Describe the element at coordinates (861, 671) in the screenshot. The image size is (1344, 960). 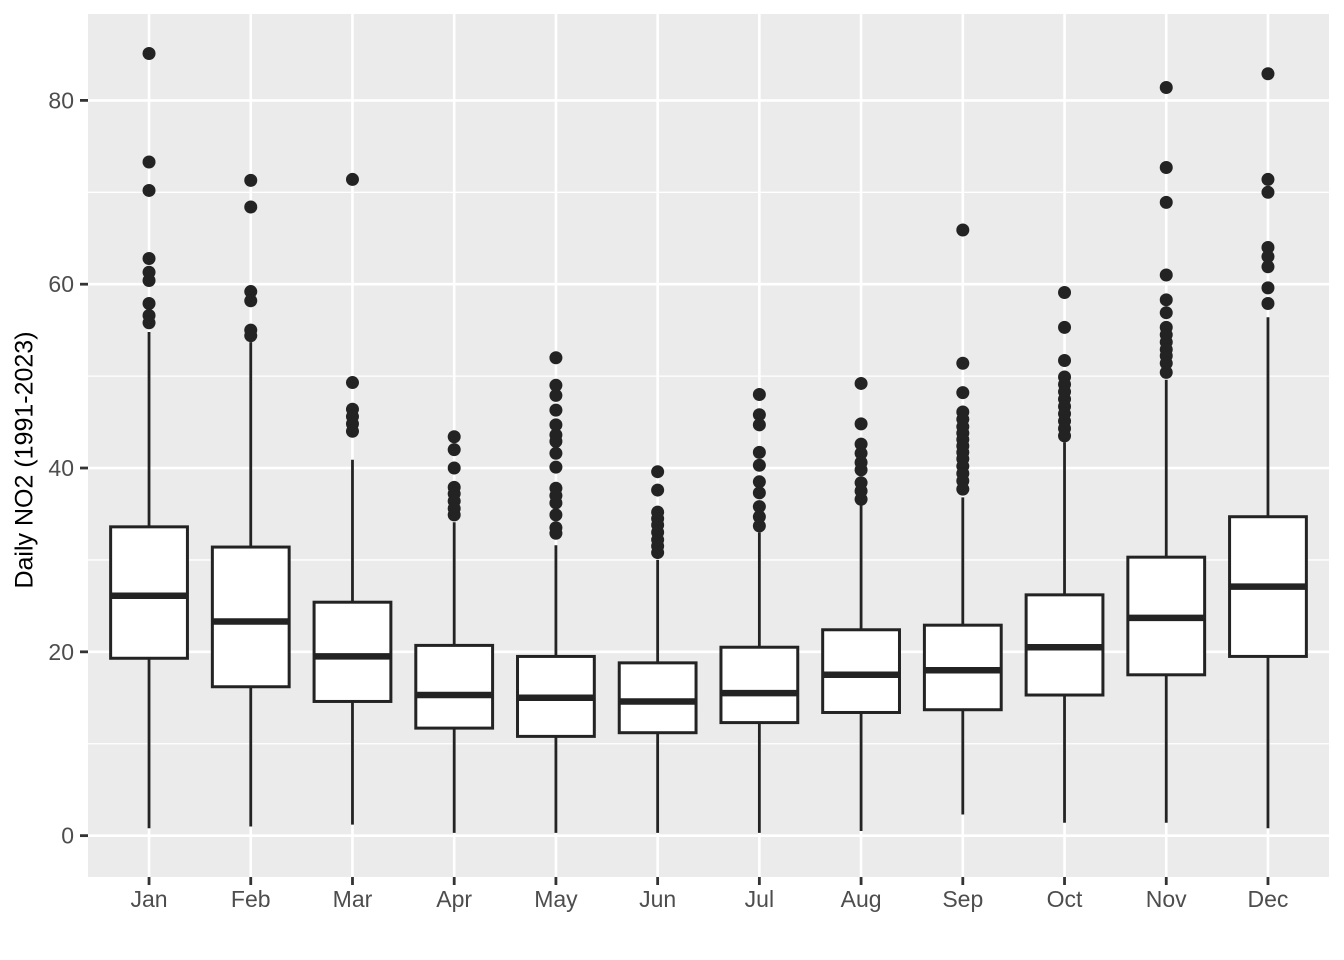
I see `box-aug` at that location.